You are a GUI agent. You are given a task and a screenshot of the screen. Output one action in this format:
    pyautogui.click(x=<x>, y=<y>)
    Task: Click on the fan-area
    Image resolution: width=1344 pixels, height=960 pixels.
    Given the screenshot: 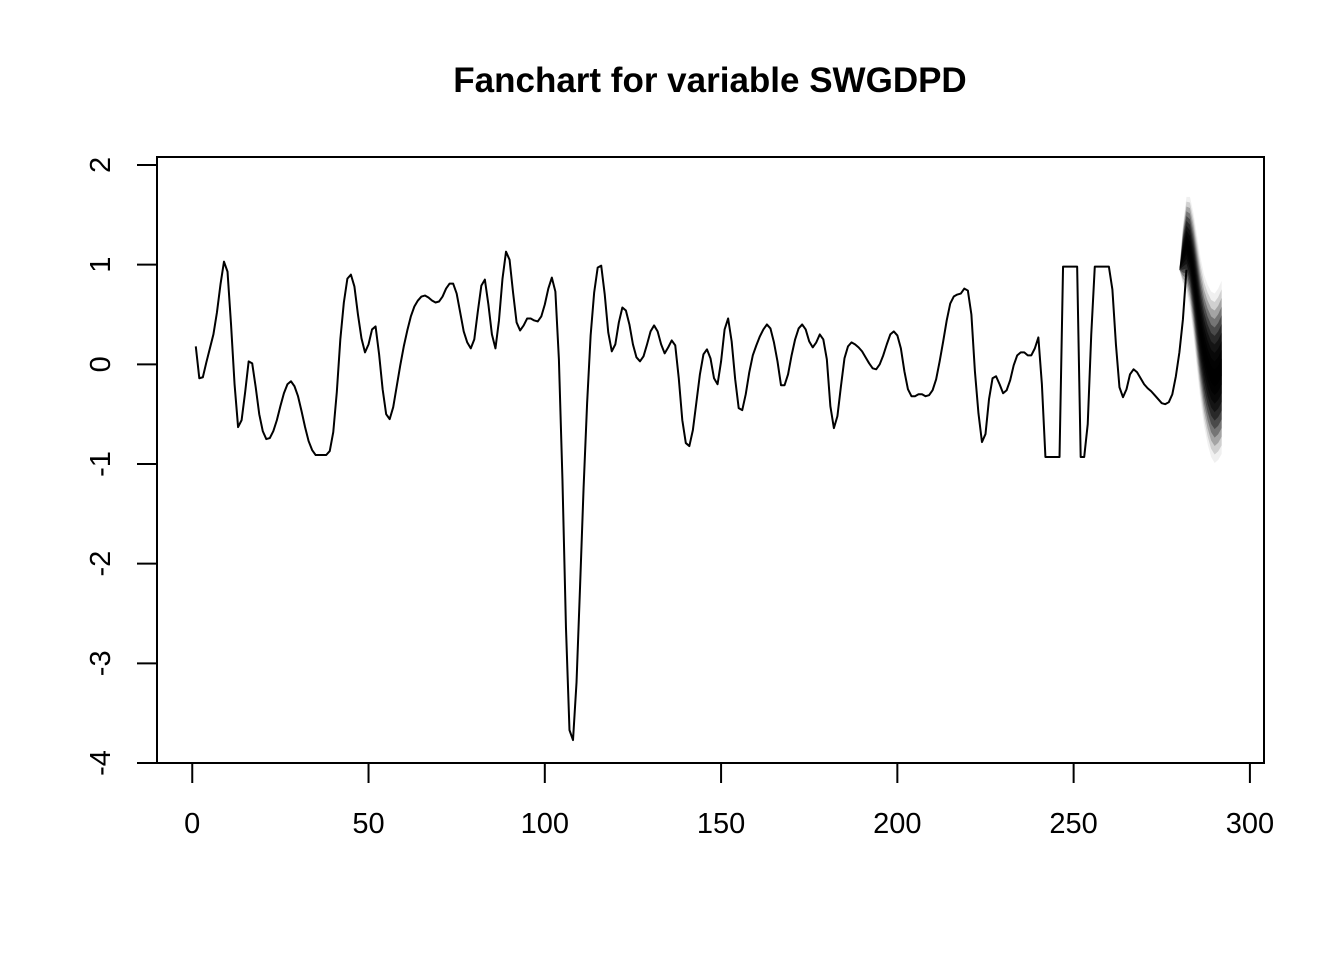 What is the action you would take?
    pyautogui.click(x=1200, y=329)
    